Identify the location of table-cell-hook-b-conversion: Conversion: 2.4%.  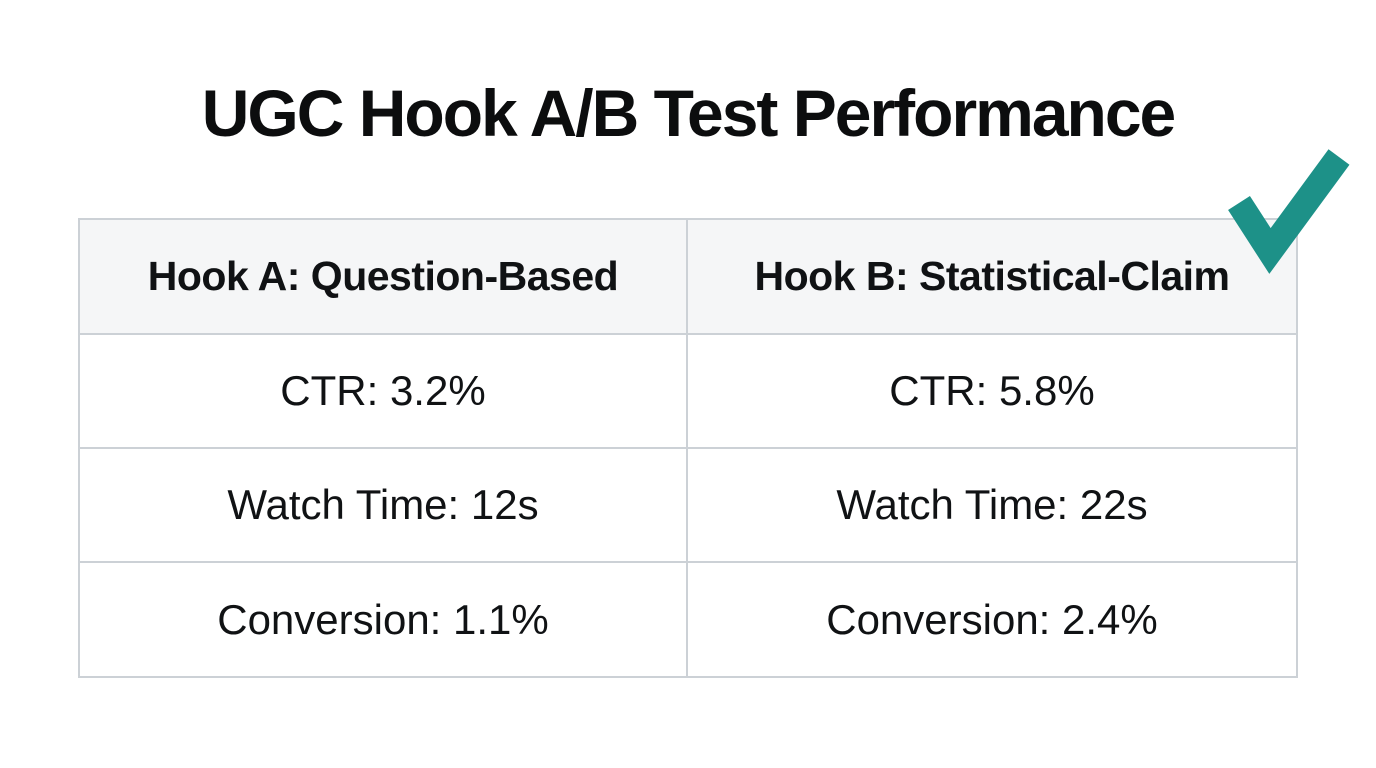
(992, 619).